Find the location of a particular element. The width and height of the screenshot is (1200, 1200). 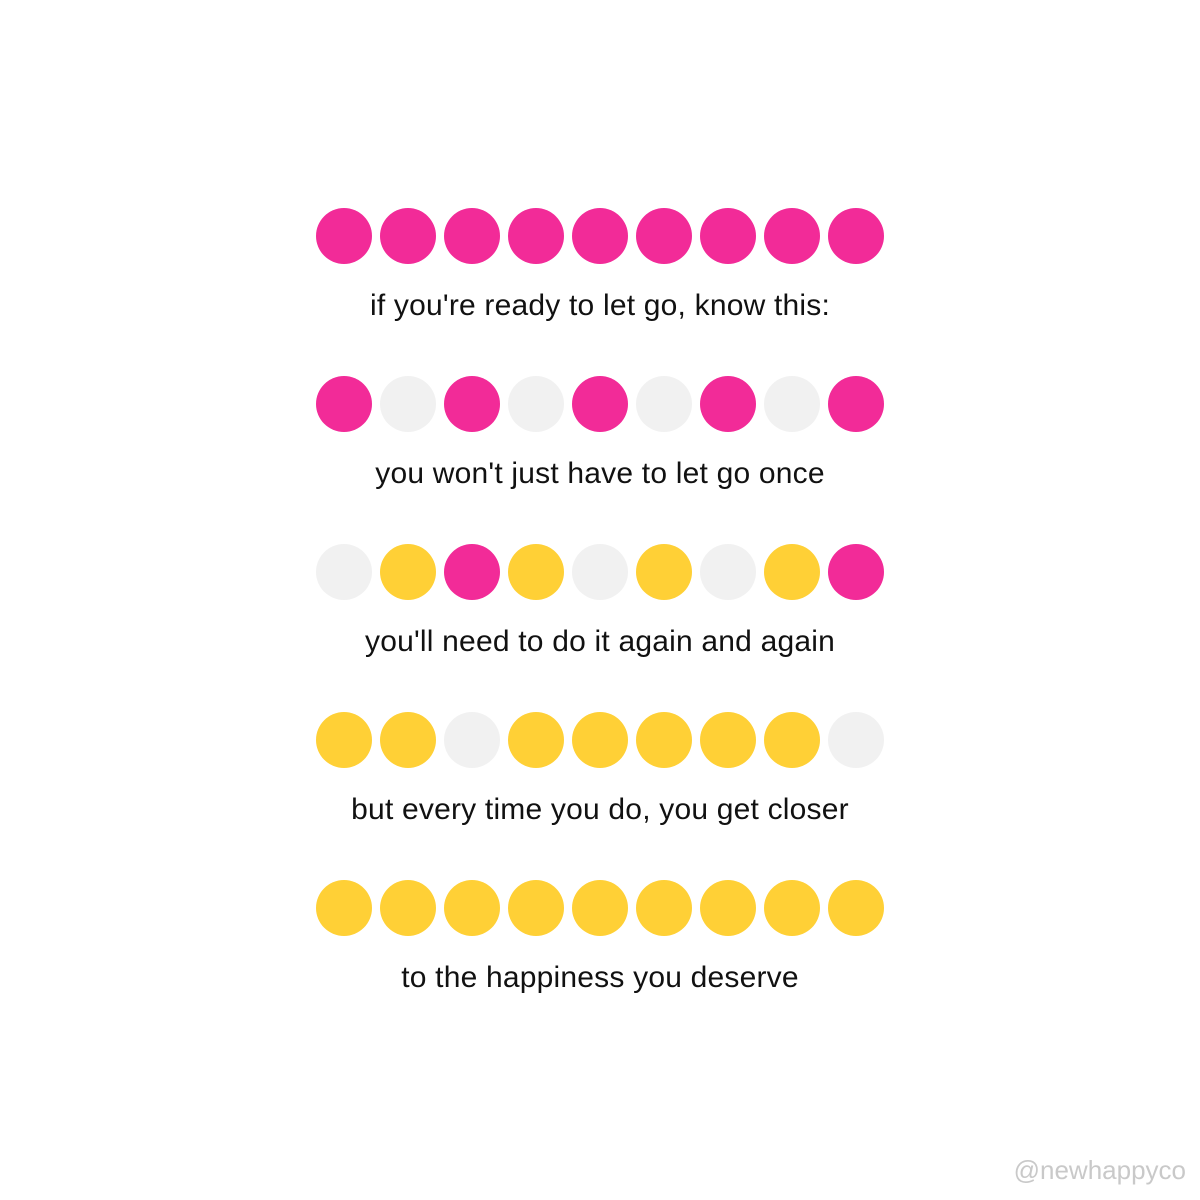

caption-line: but every time you do, you get closer is located at coordinates (600, 809).